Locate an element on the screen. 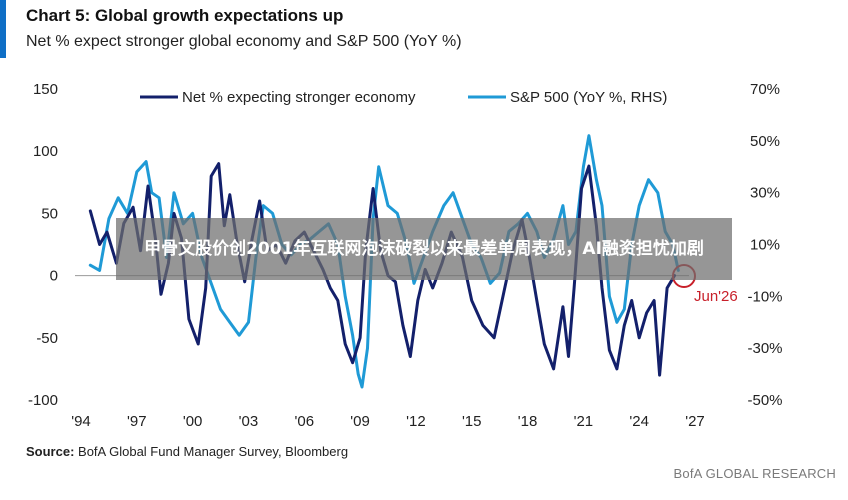 The width and height of the screenshot is (848, 500). x-tick-label: '27 is located at coordinates (695, 421).